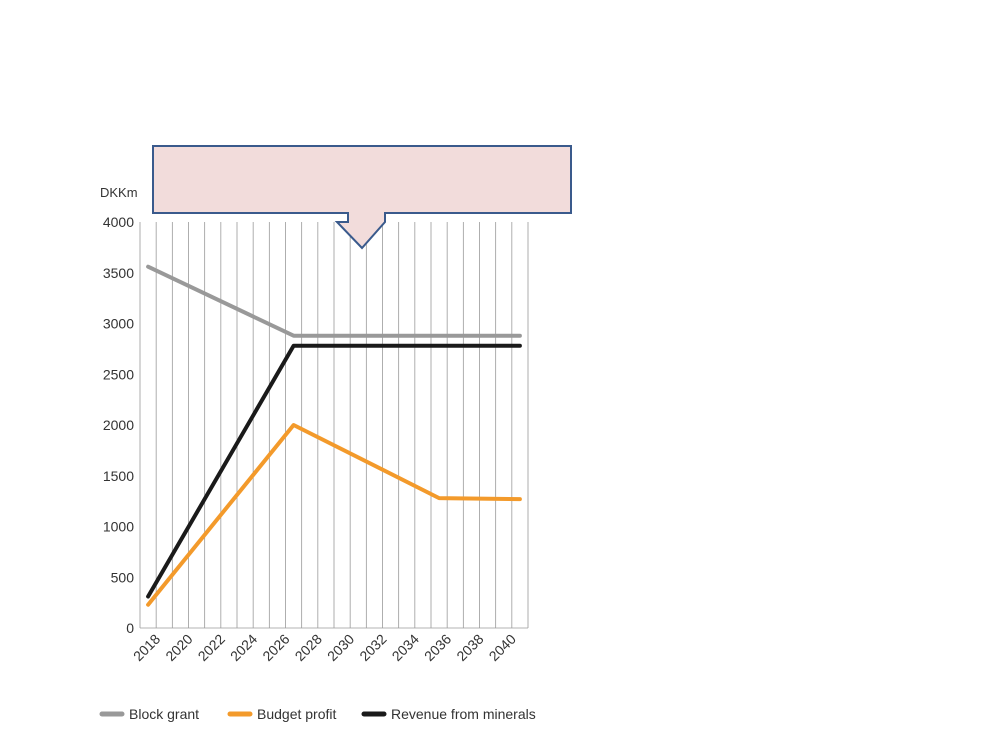 The height and width of the screenshot is (750, 1000). Describe the element at coordinates (118, 222) in the screenshot. I see `y-tick-4000: 4000` at that location.